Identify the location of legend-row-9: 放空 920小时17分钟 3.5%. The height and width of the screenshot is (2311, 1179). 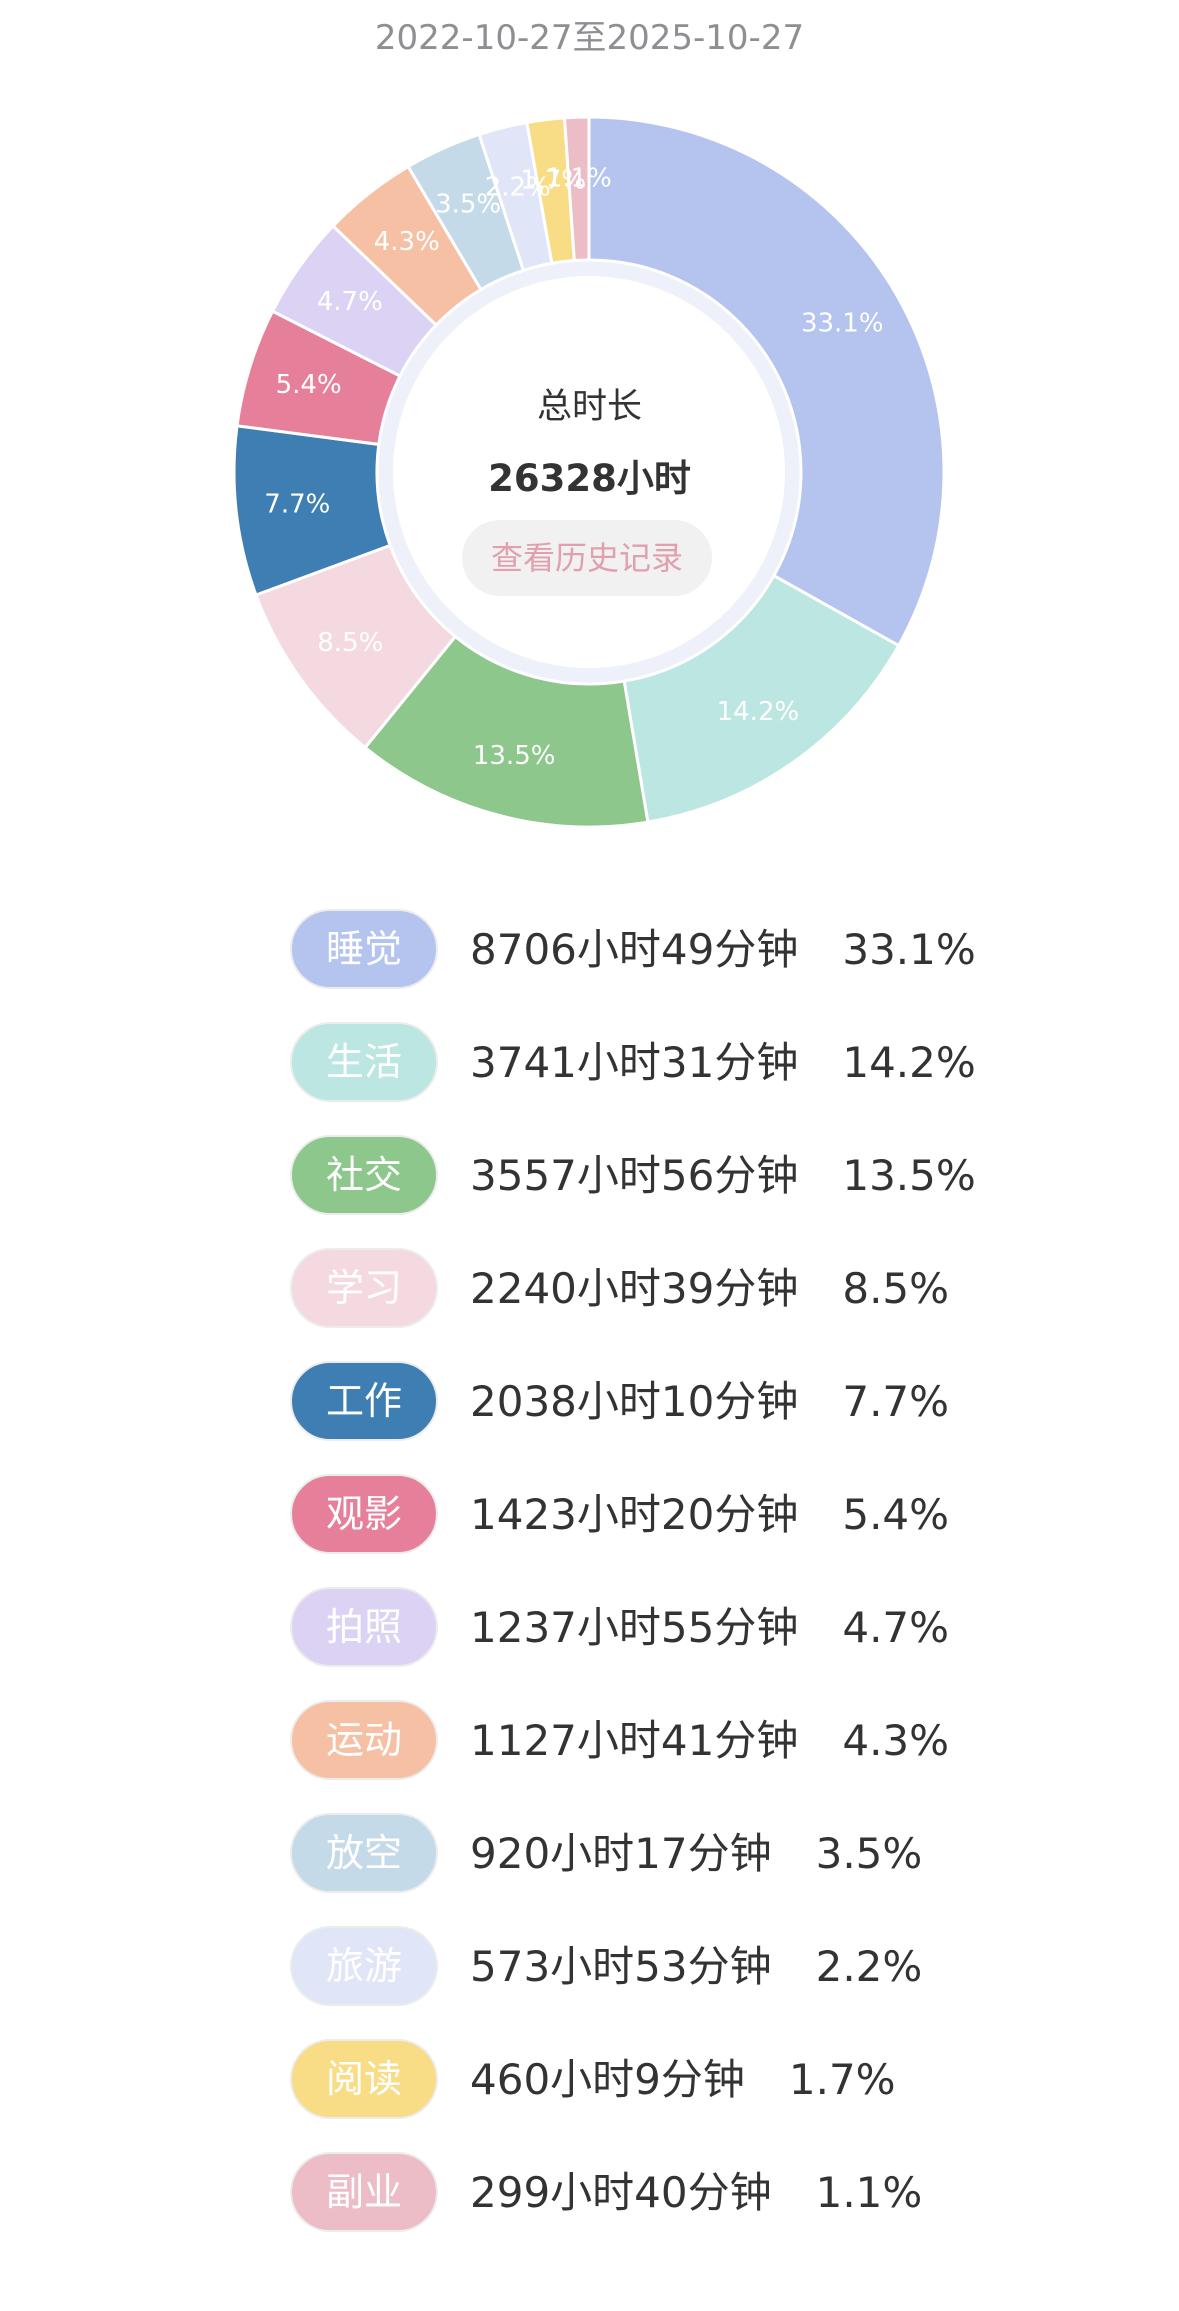
(589, 1854).